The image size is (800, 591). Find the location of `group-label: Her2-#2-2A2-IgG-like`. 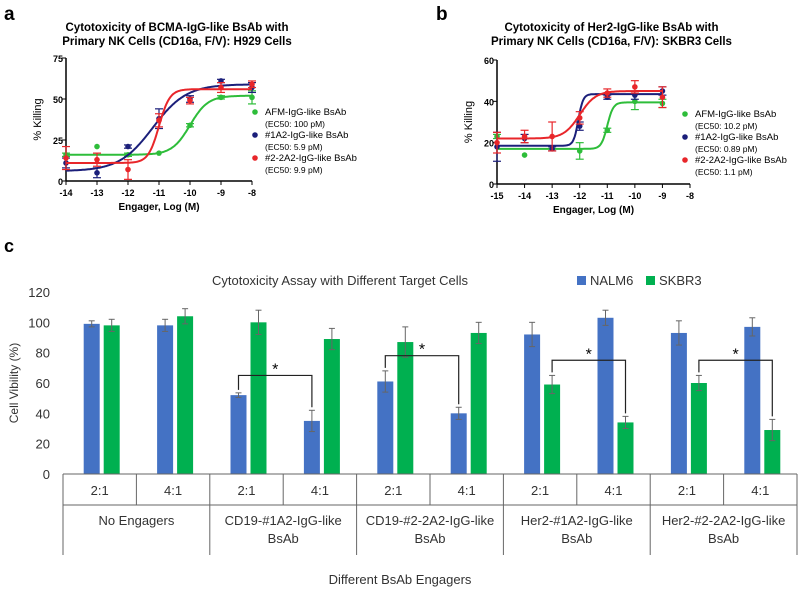

group-label: Her2-#2-2A2-IgG-like is located at coordinates (724, 520).